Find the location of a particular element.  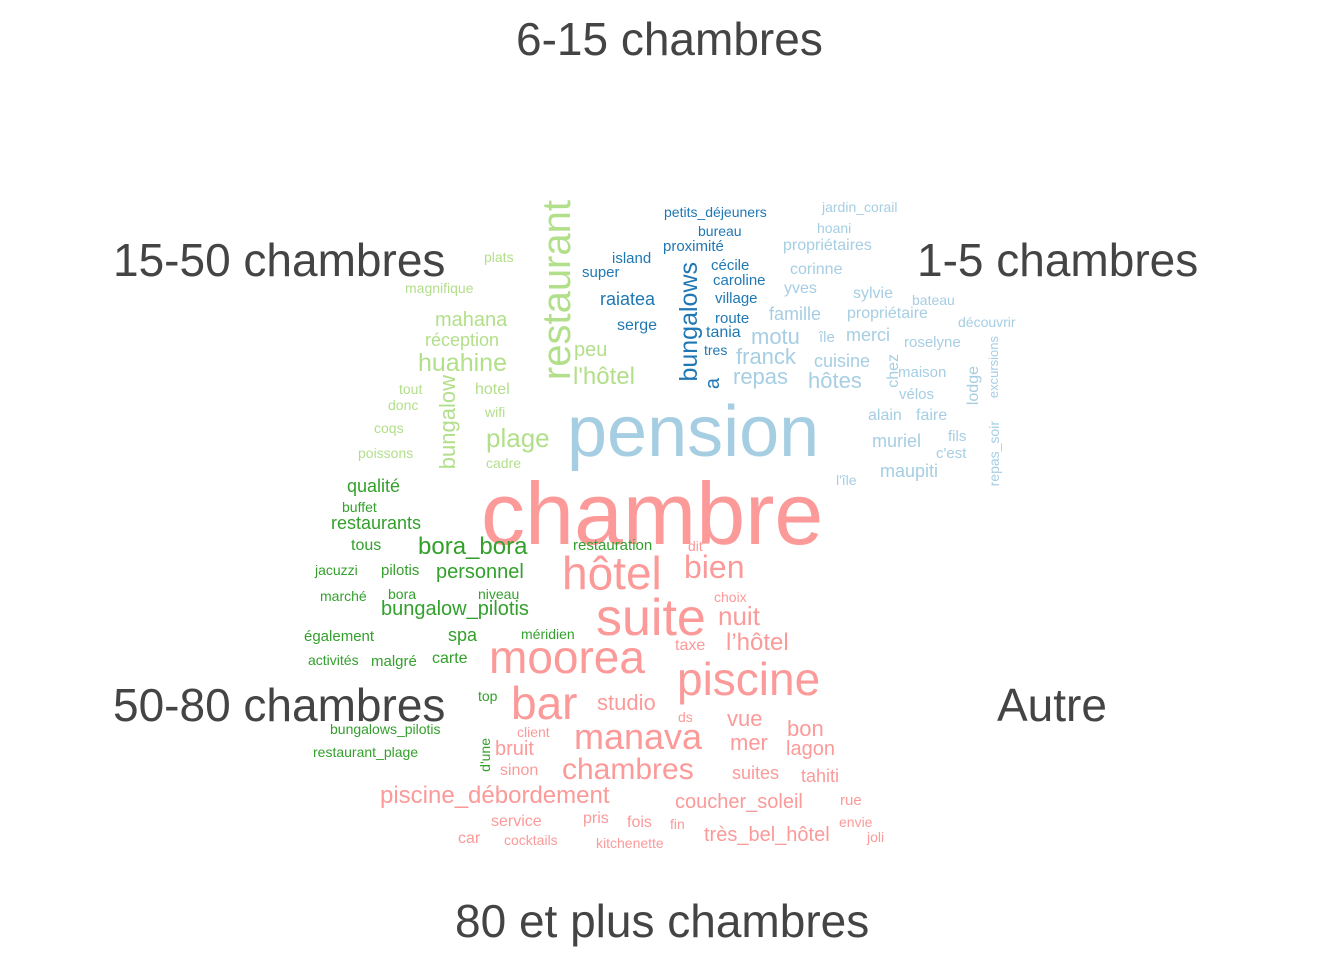

word-niveau: niveau is located at coordinates (499, 594).